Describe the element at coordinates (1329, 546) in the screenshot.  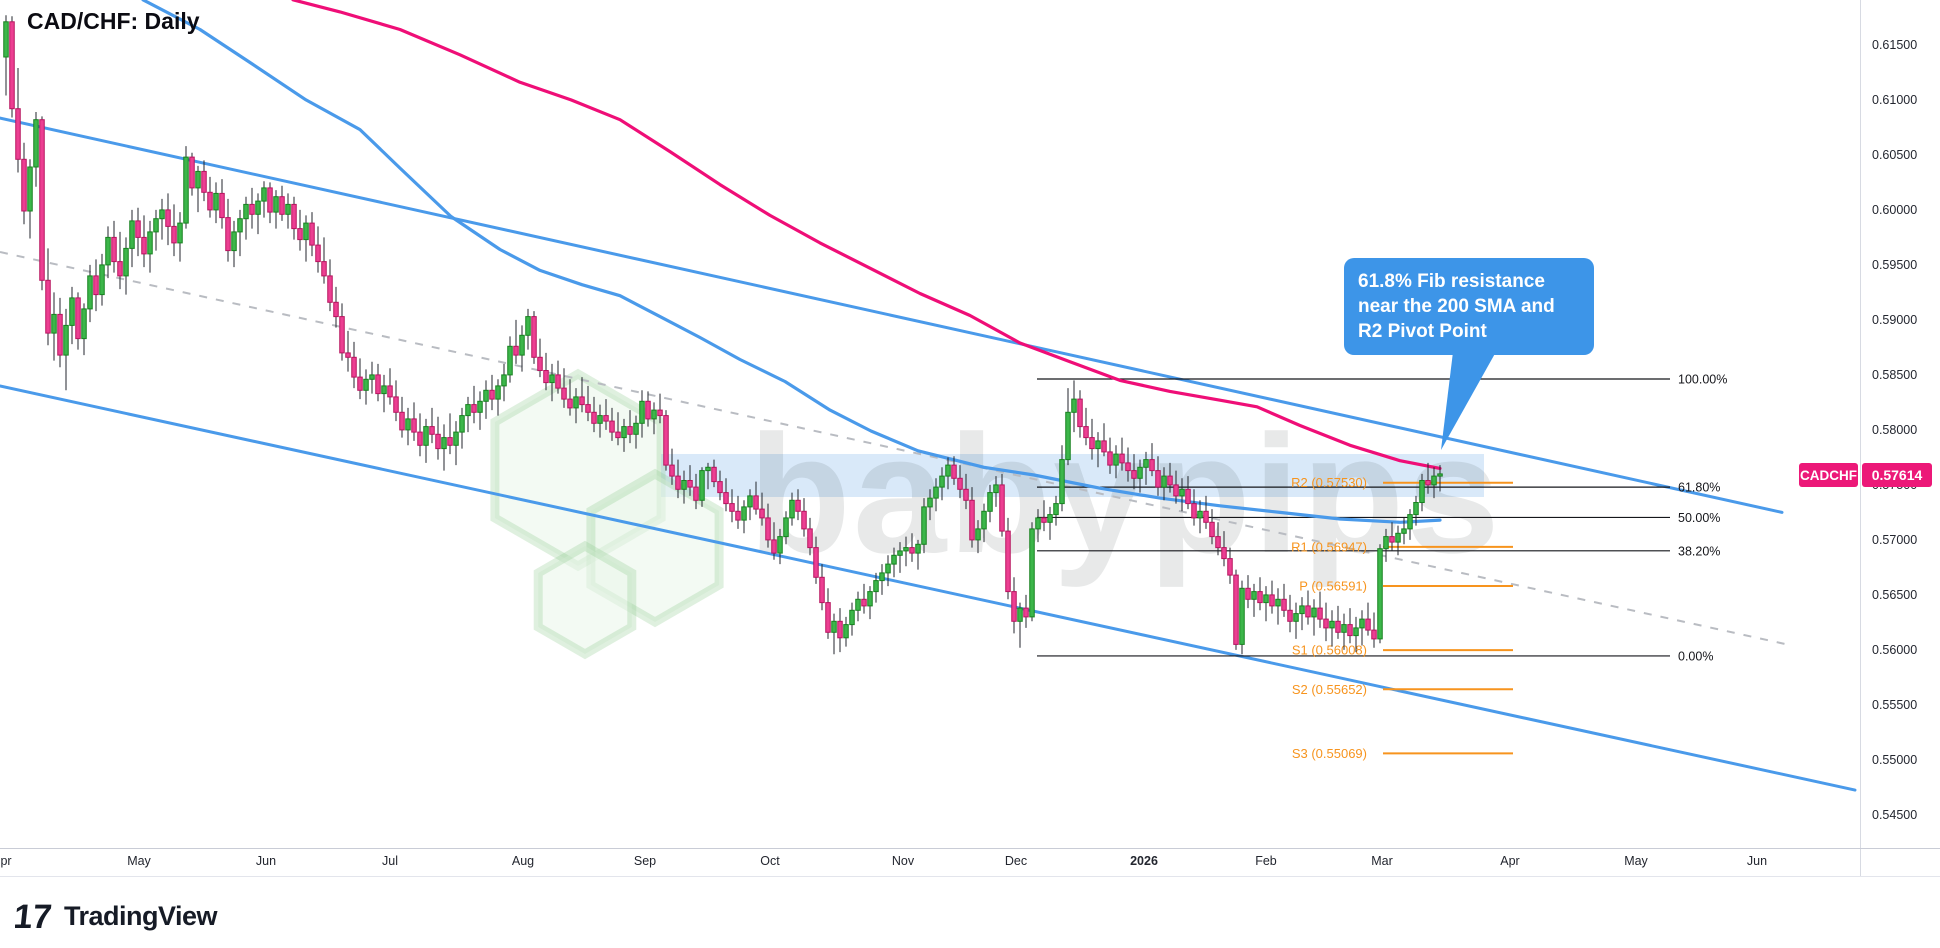
I see `pivot-level-label: R1 (0.56947)` at that location.